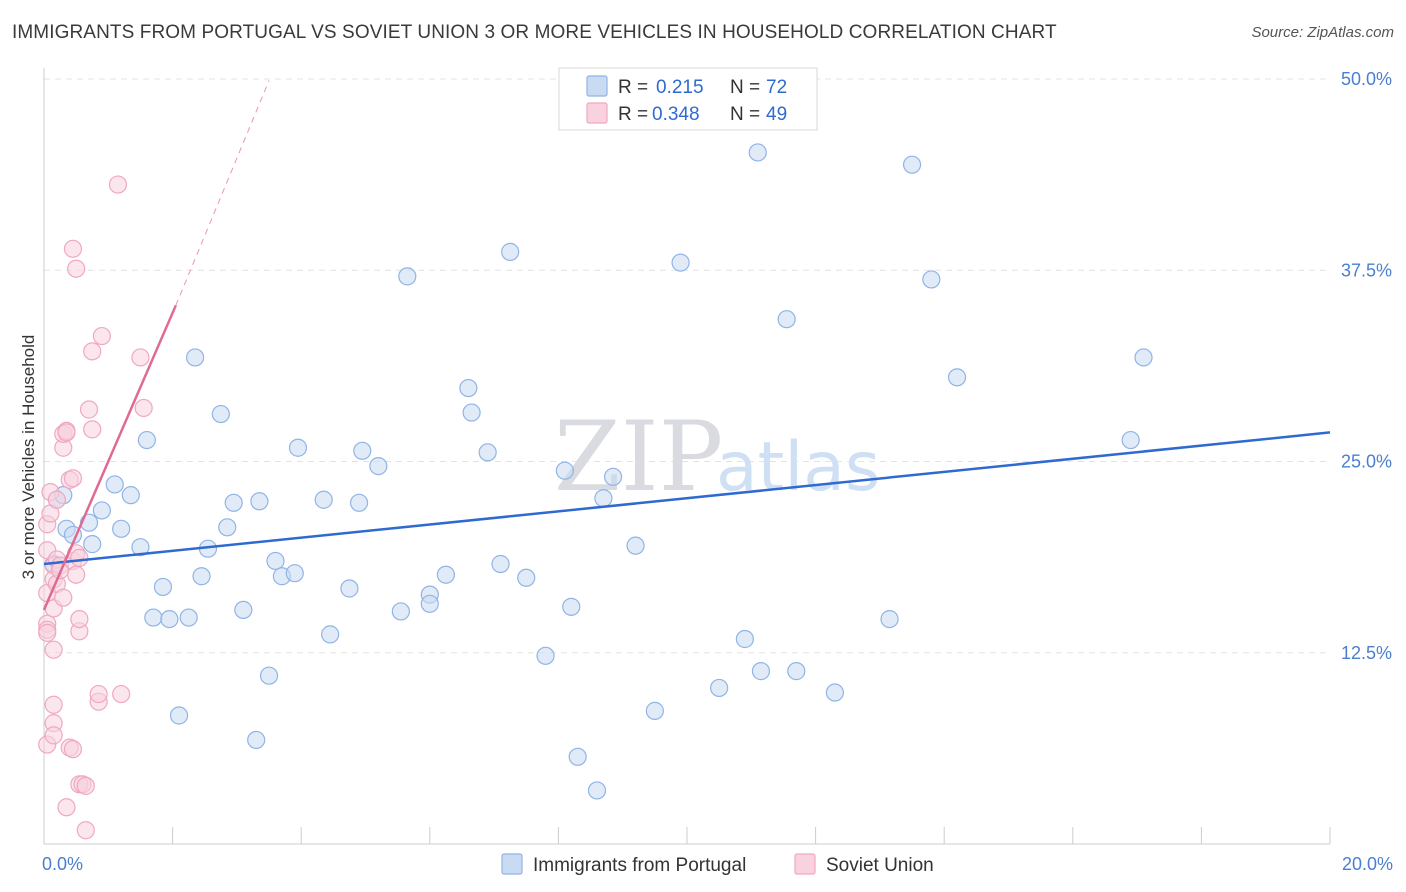 This screenshot has width=1406, height=892. What do you see at coordinates (798, 467) in the screenshot?
I see `watermark-atlas: atlas` at bounding box center [798, 467].